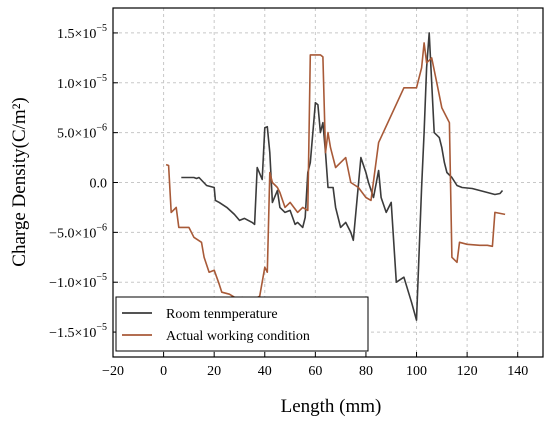 The height and width of the screenshot is (421, 550). I want to click on y-tick-label: −1.5×10⁻⁵, so click(78, 331).